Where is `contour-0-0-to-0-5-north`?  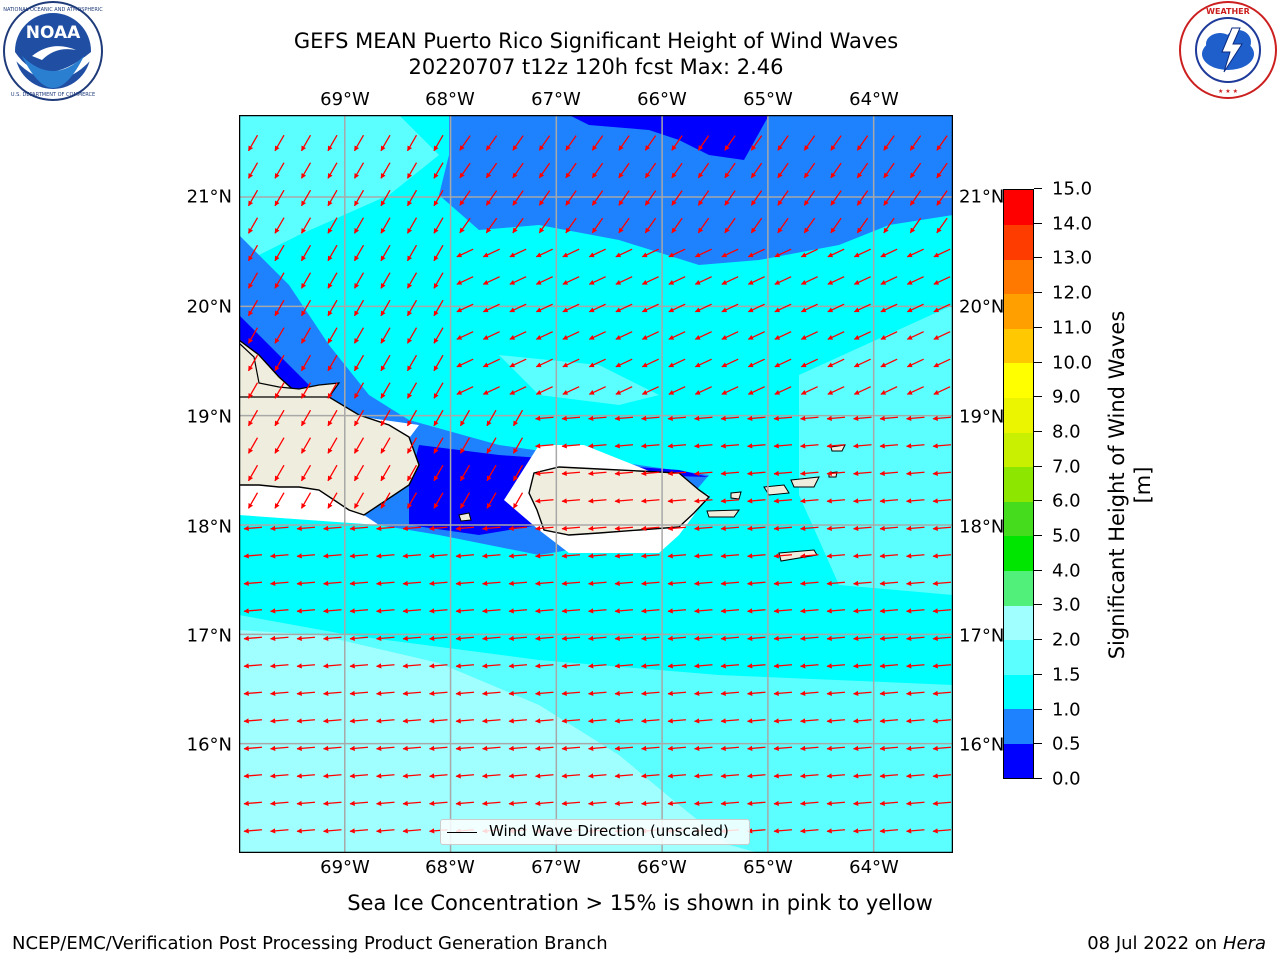 contour-0-0-to-0-5-north is located at coordinates (669, 137).